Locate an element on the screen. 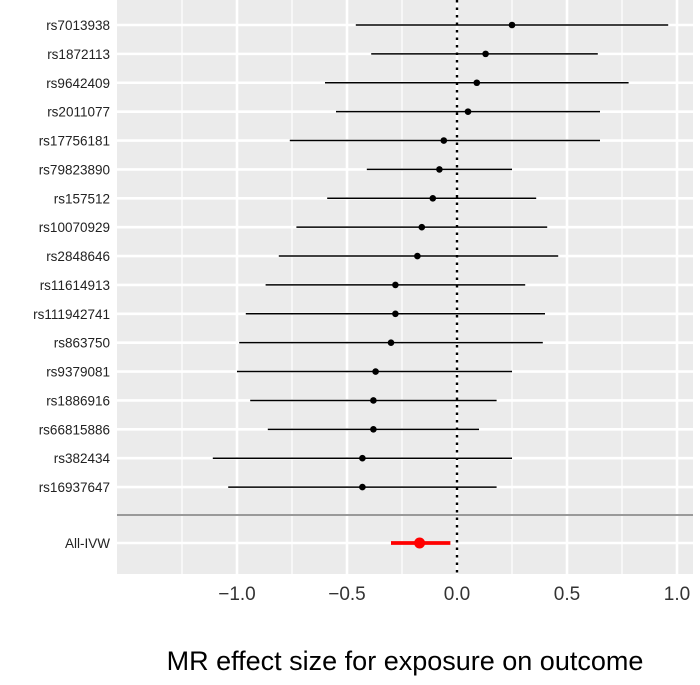 The image size is (700, 685). x-tick-label: 1.0 is located at coordinates (677, 594).